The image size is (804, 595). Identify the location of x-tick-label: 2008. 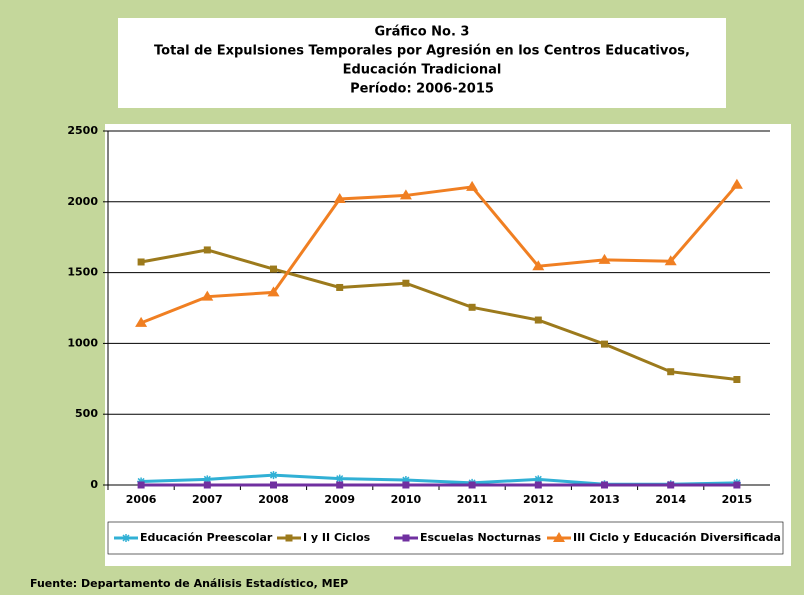
(273, 499).